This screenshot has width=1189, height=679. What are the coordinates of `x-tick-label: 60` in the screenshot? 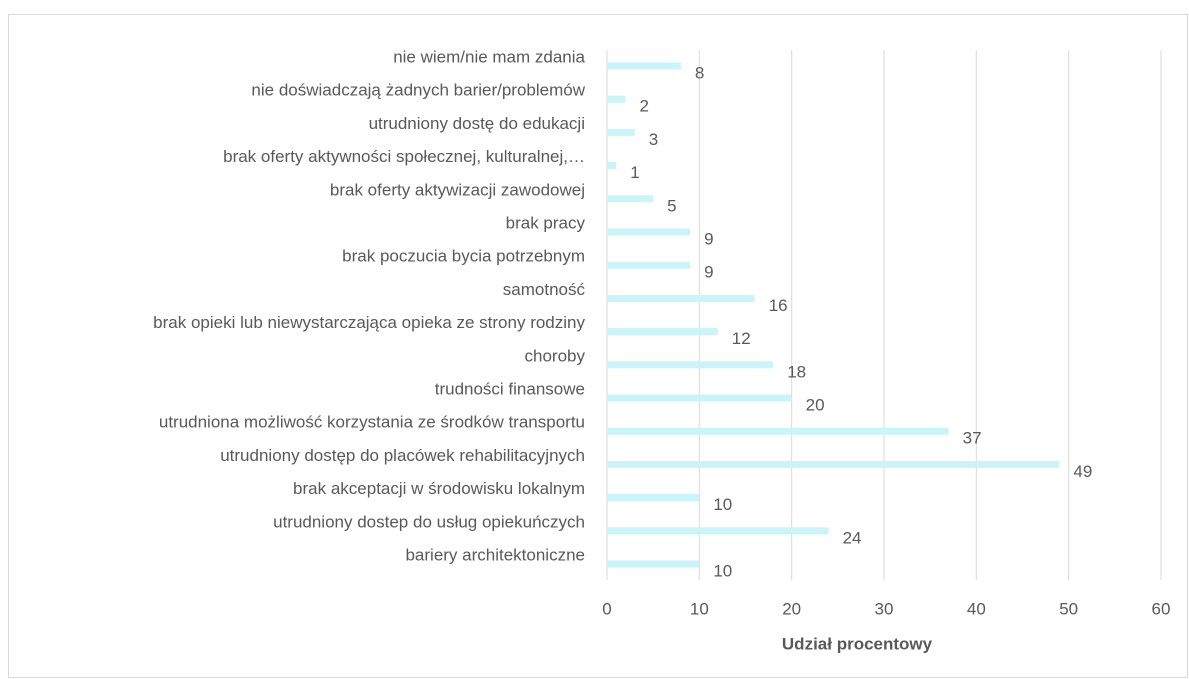 It's located at (1161, 608).